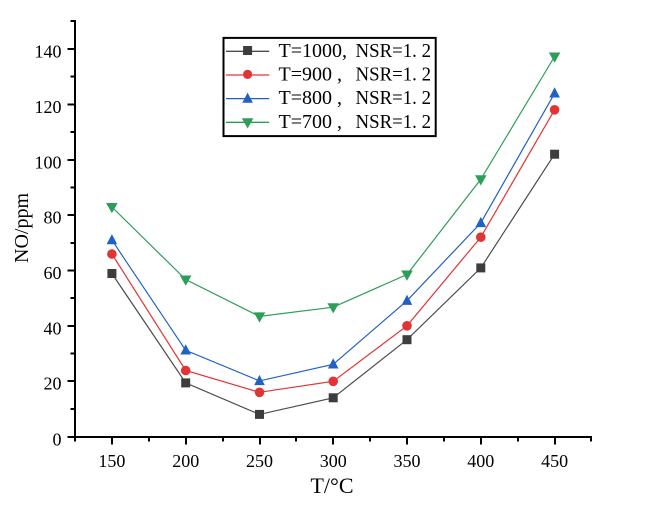 The image size is (650, 505). I want to click on svg-text: 400, so click(480, 461).